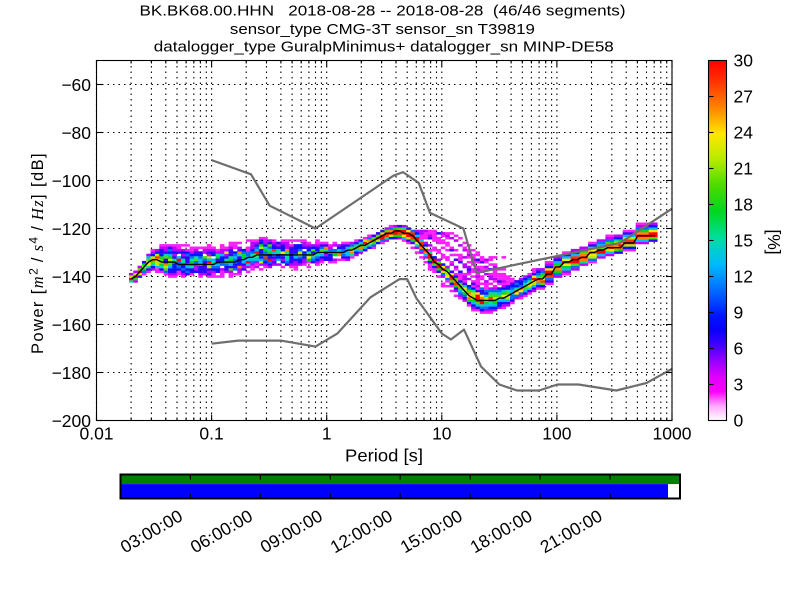  Describe the element at coordinates (743, 97) in the screenshot. I see `svg-text: 27` at that location.